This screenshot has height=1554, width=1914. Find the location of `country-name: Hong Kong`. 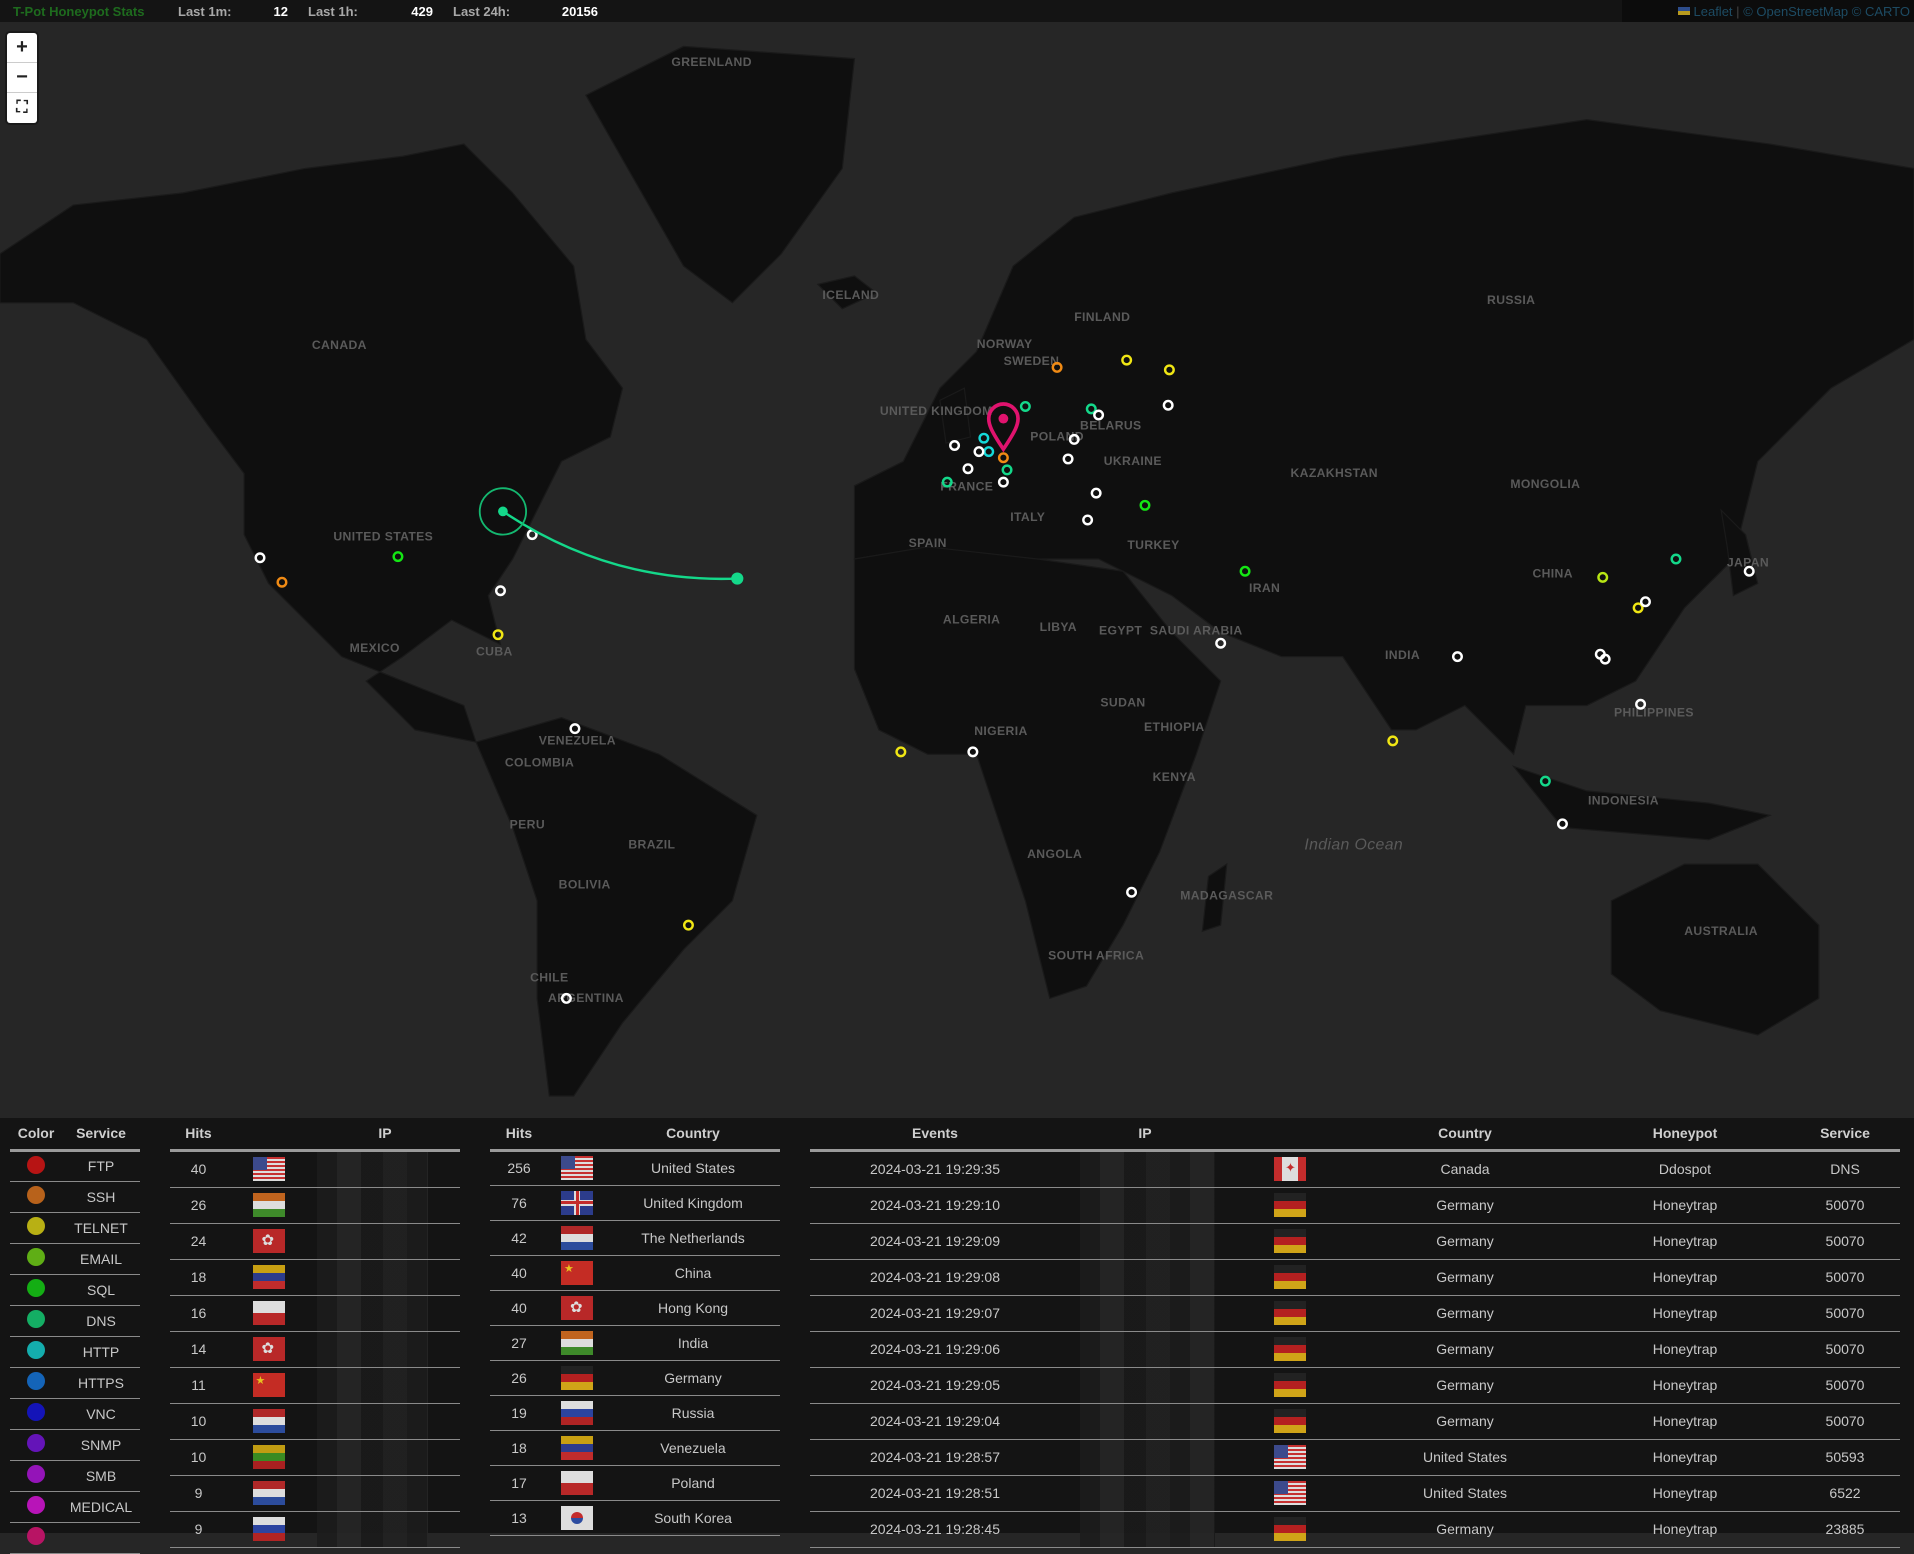

country-name: Hong Kong is located at coordinates (693, 1307).